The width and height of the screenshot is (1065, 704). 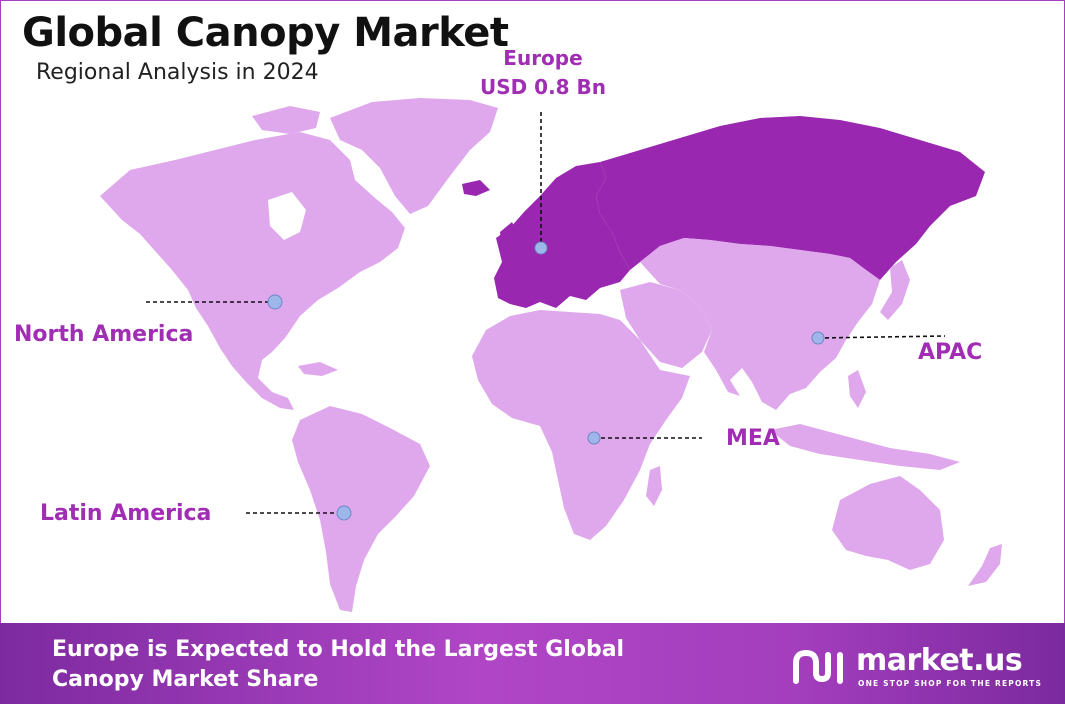 I want to click on madagascar-shape, so click(x=654, y=486).